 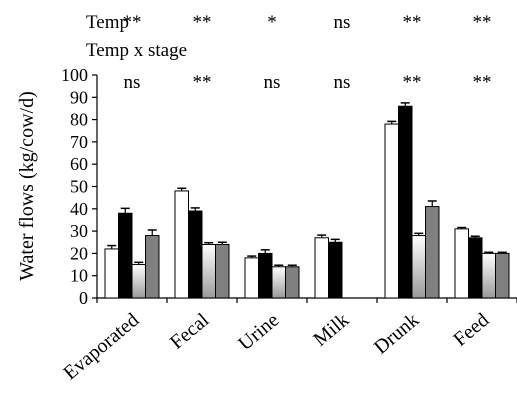 What do you see at coordinates (79, 276) in the screenshot?
I see `y-tick-label: 10` at bounding box center [79, 276].